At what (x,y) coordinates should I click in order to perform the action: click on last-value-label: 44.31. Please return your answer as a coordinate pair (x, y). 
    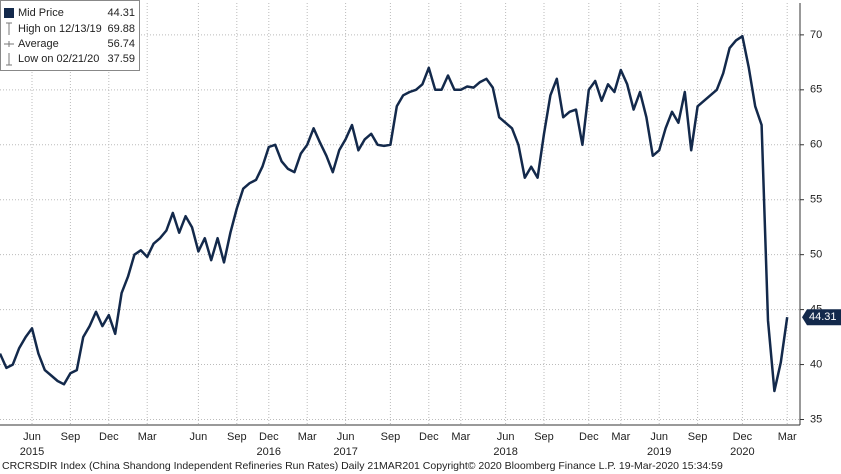
    Looking at the image, I should click on (823, 317).